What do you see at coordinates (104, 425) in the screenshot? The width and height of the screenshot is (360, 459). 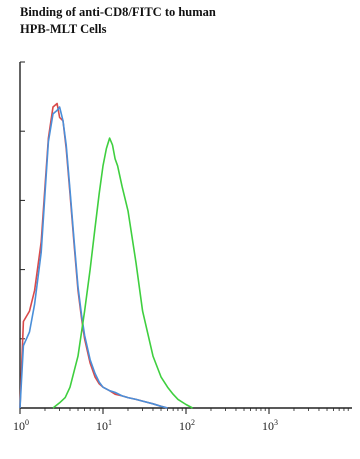 I see `x-tick-label-1: 10¹` at bounding box center [104, 425].